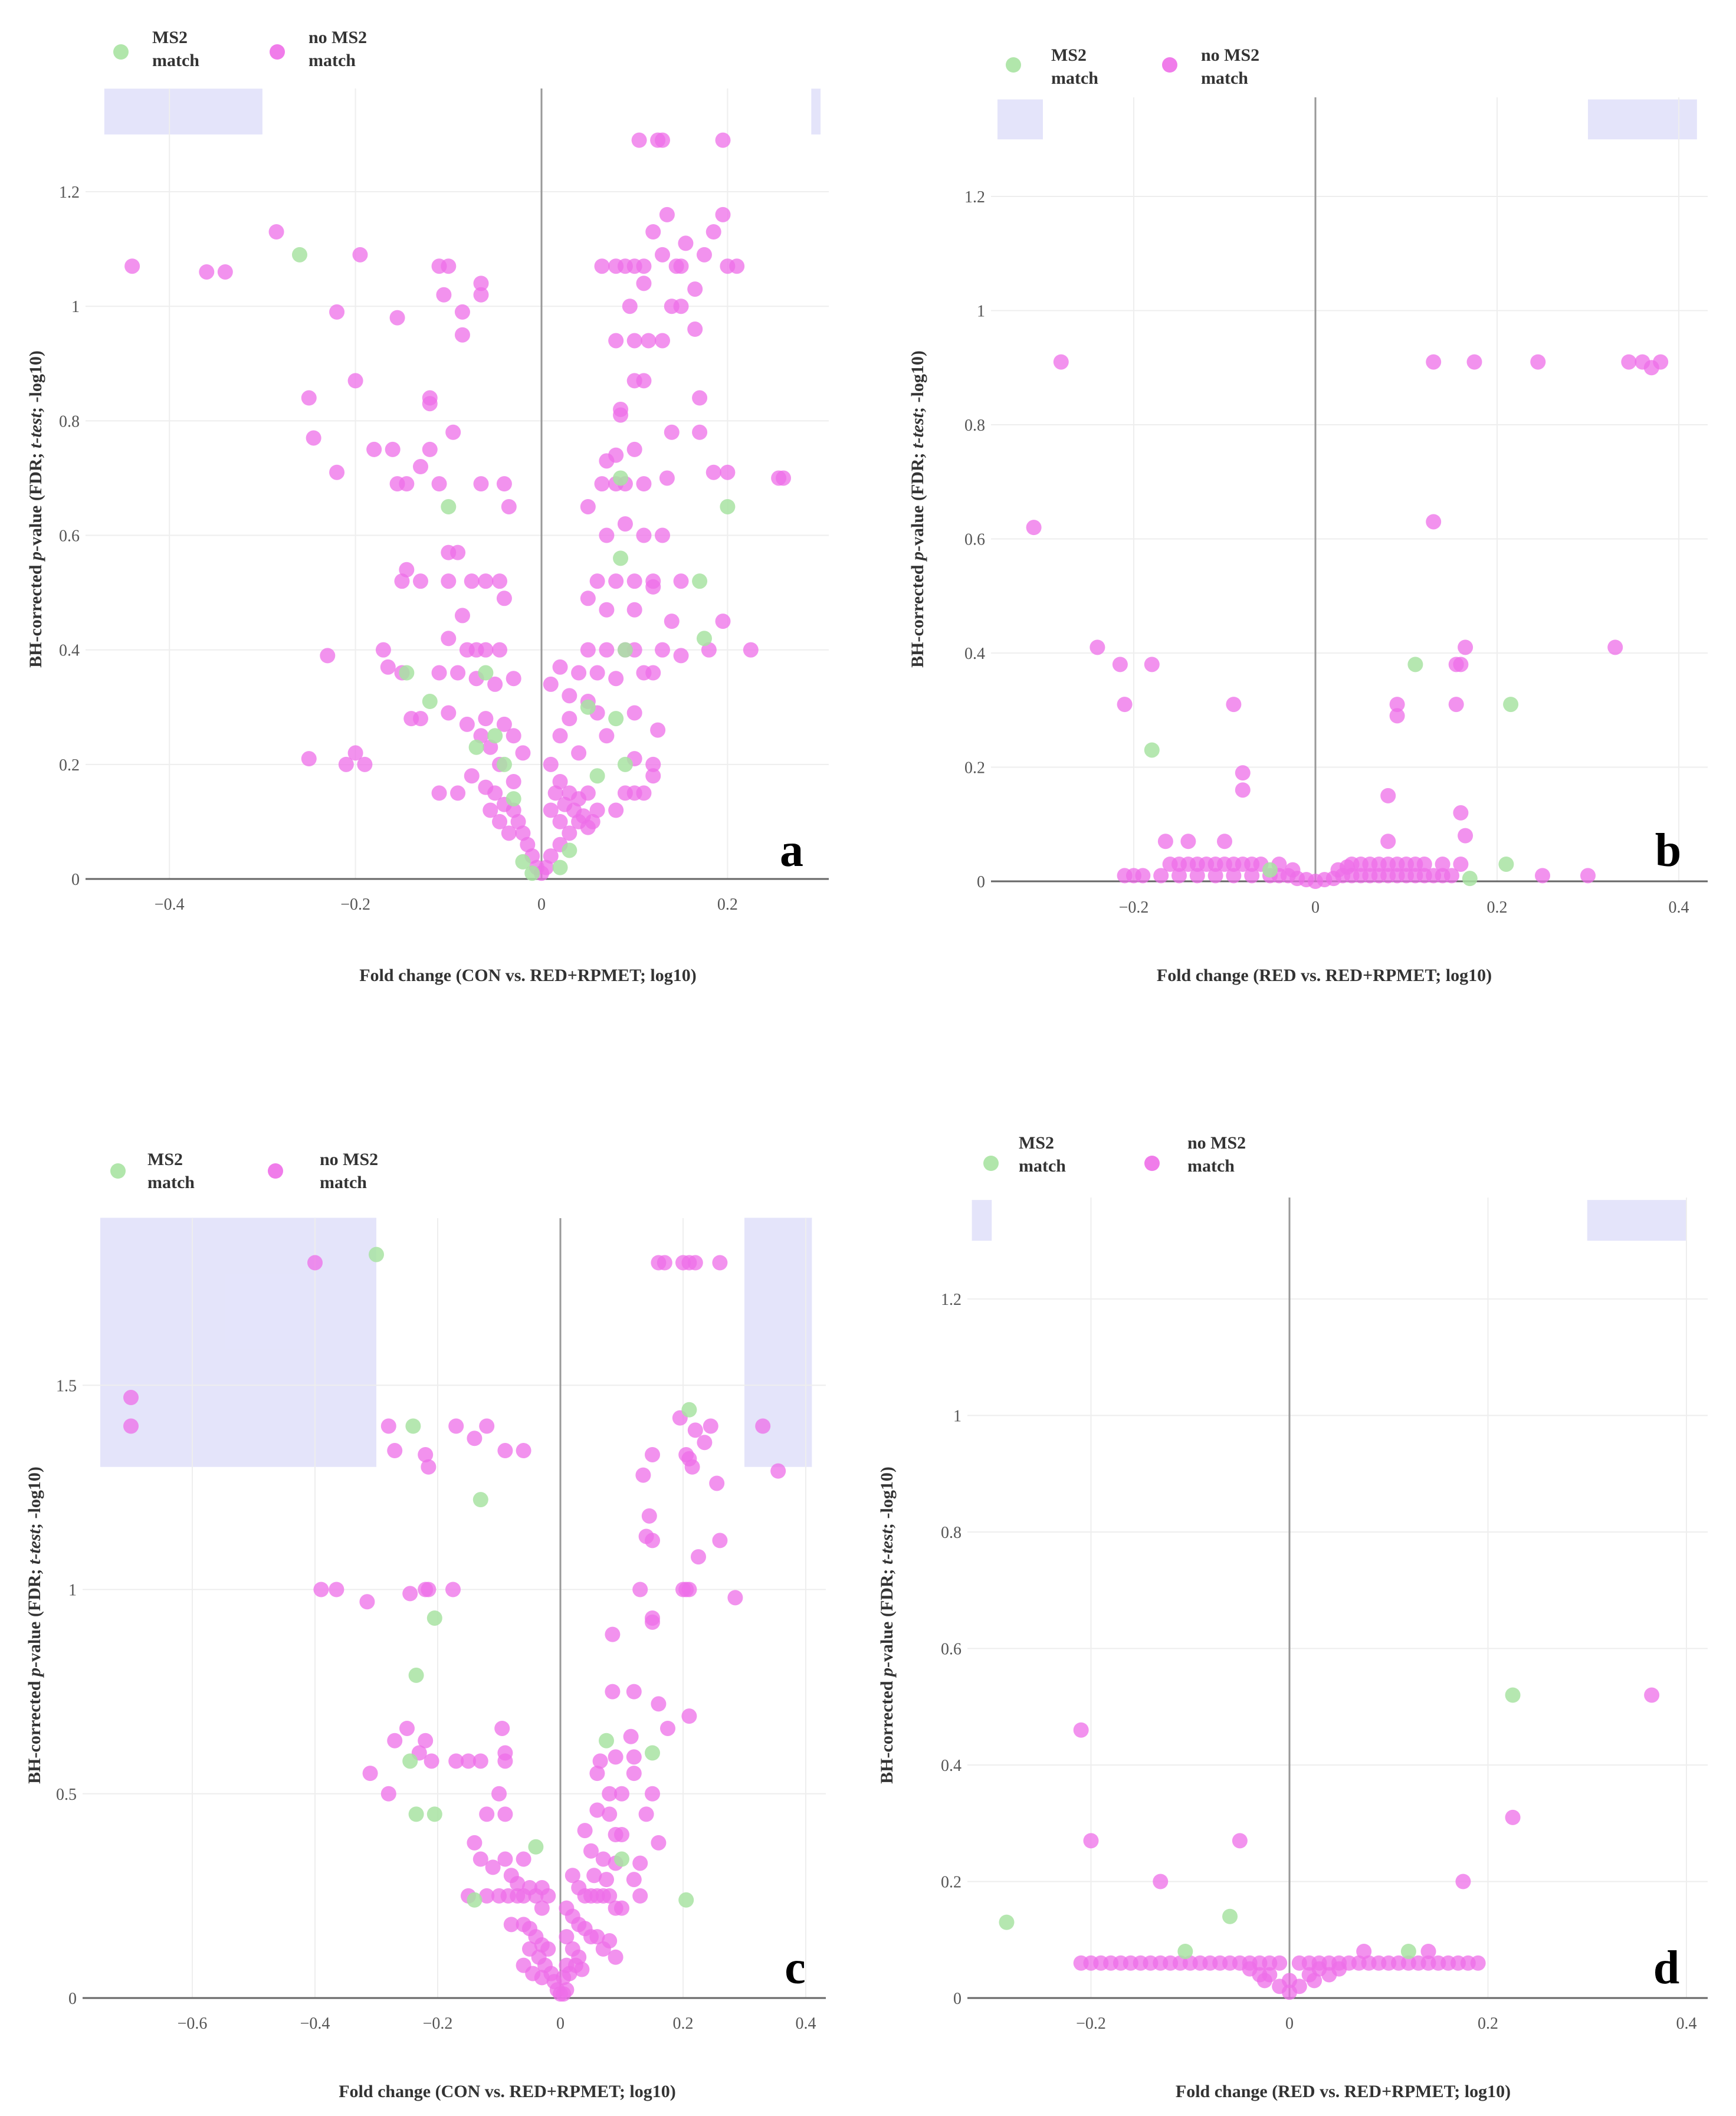 The width and height of the screenshot is (1736, 2116). I want to click on legend-no-ms2-label: no MS2, so click(1216, 1143).